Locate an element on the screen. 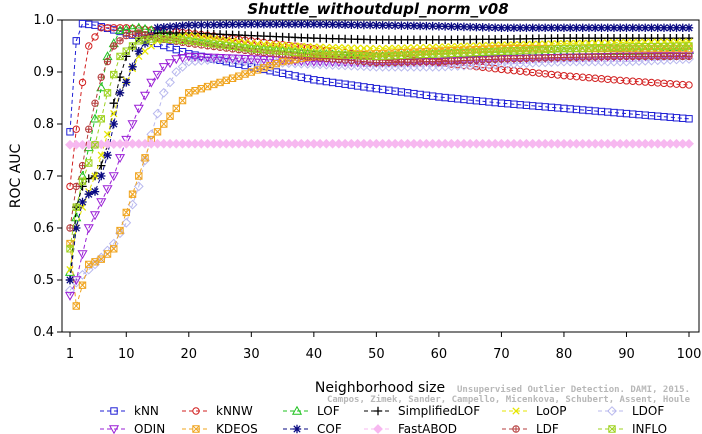  legend-item-cof: COF is located at coordinates (312, 428).